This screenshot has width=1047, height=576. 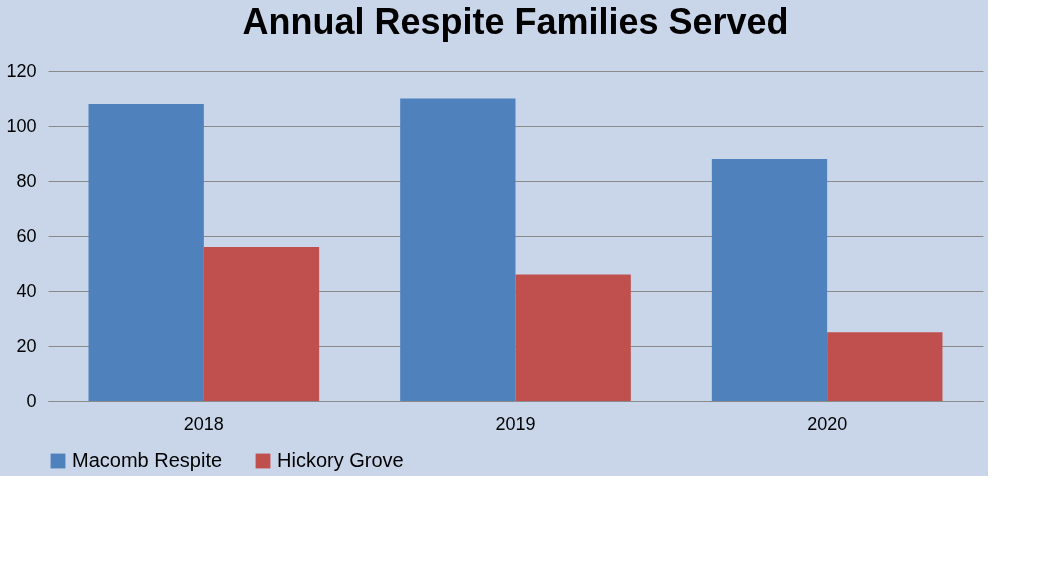 I want to click on legend-label: Macomb Respite, so click(x=147, y=460).